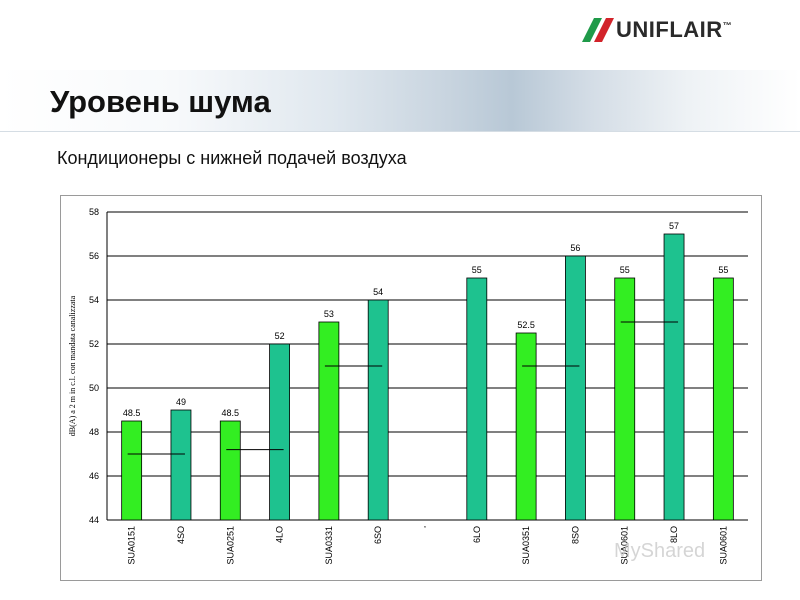 This screenshot has height=600, width=800. Describe the element at coordinates (94, 212) in the screenshot. I see `y-tick-label: 58` at that location.